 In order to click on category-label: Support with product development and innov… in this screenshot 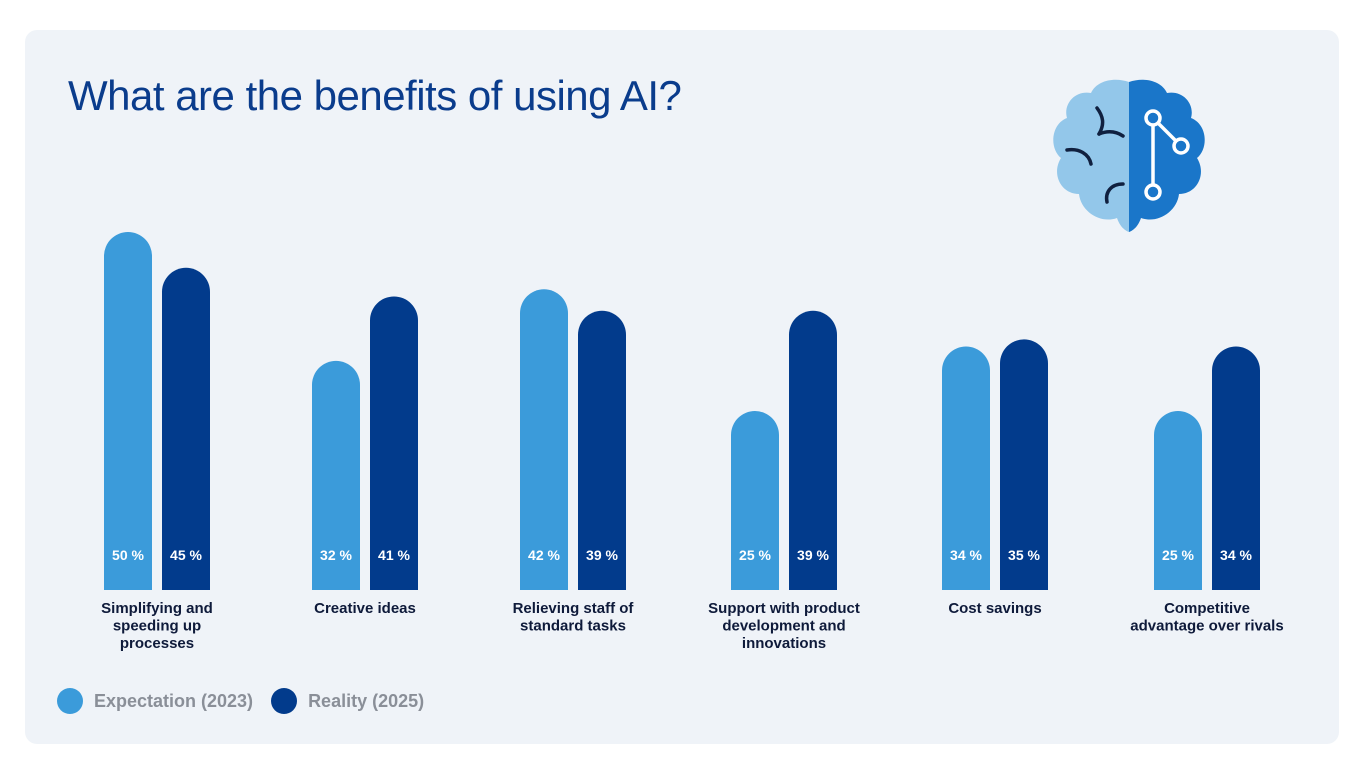, I will do `click(784, 626)`.